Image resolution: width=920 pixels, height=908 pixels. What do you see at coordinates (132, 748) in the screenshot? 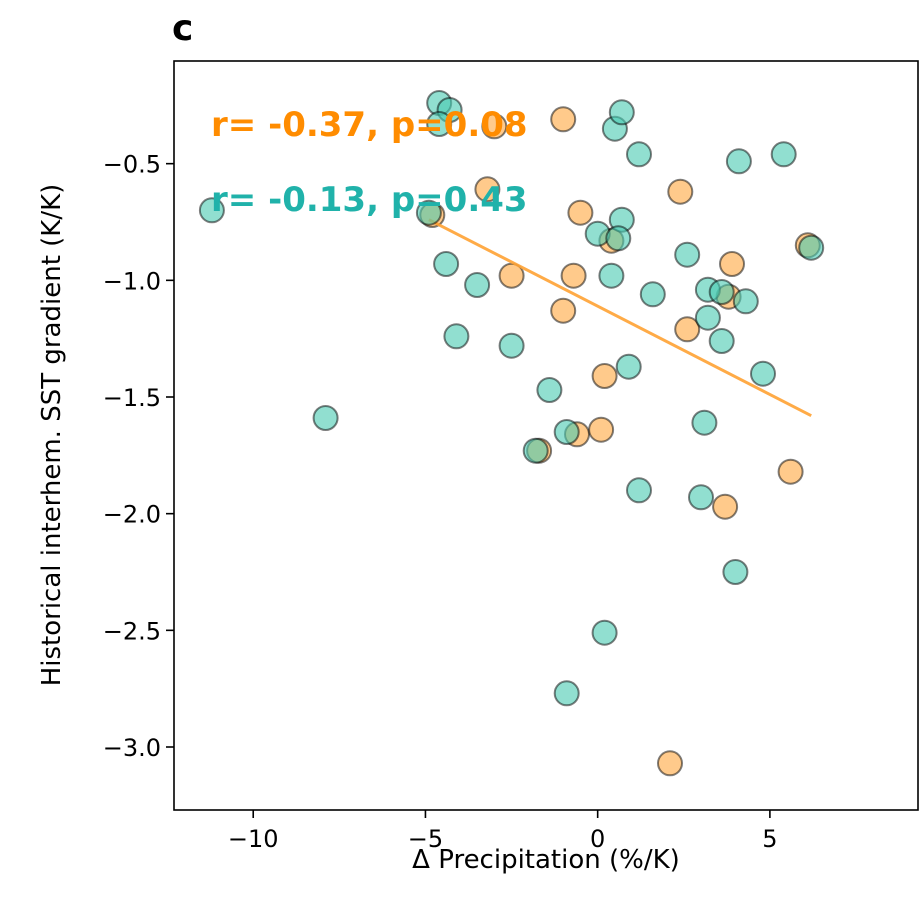
I see `y-tick-label: −3.0` at bounding box center [132, 748].